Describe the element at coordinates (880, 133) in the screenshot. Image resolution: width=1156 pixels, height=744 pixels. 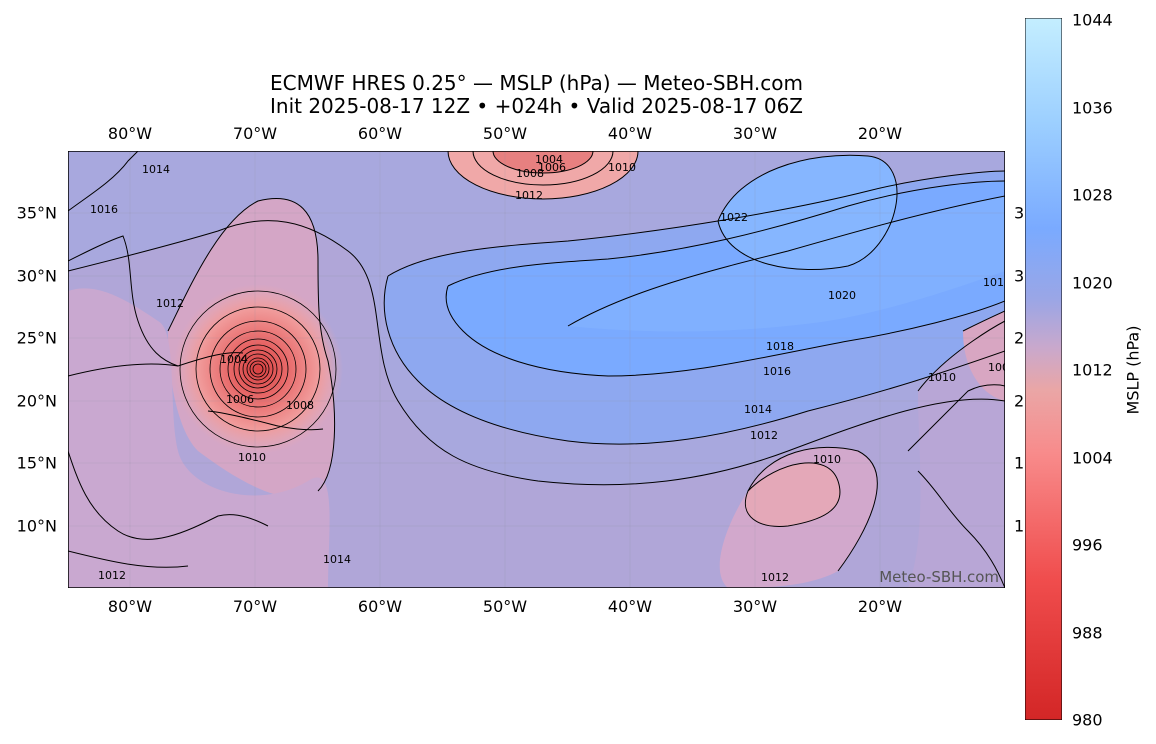
I see `lon-tick-top: 20°W` at that location.